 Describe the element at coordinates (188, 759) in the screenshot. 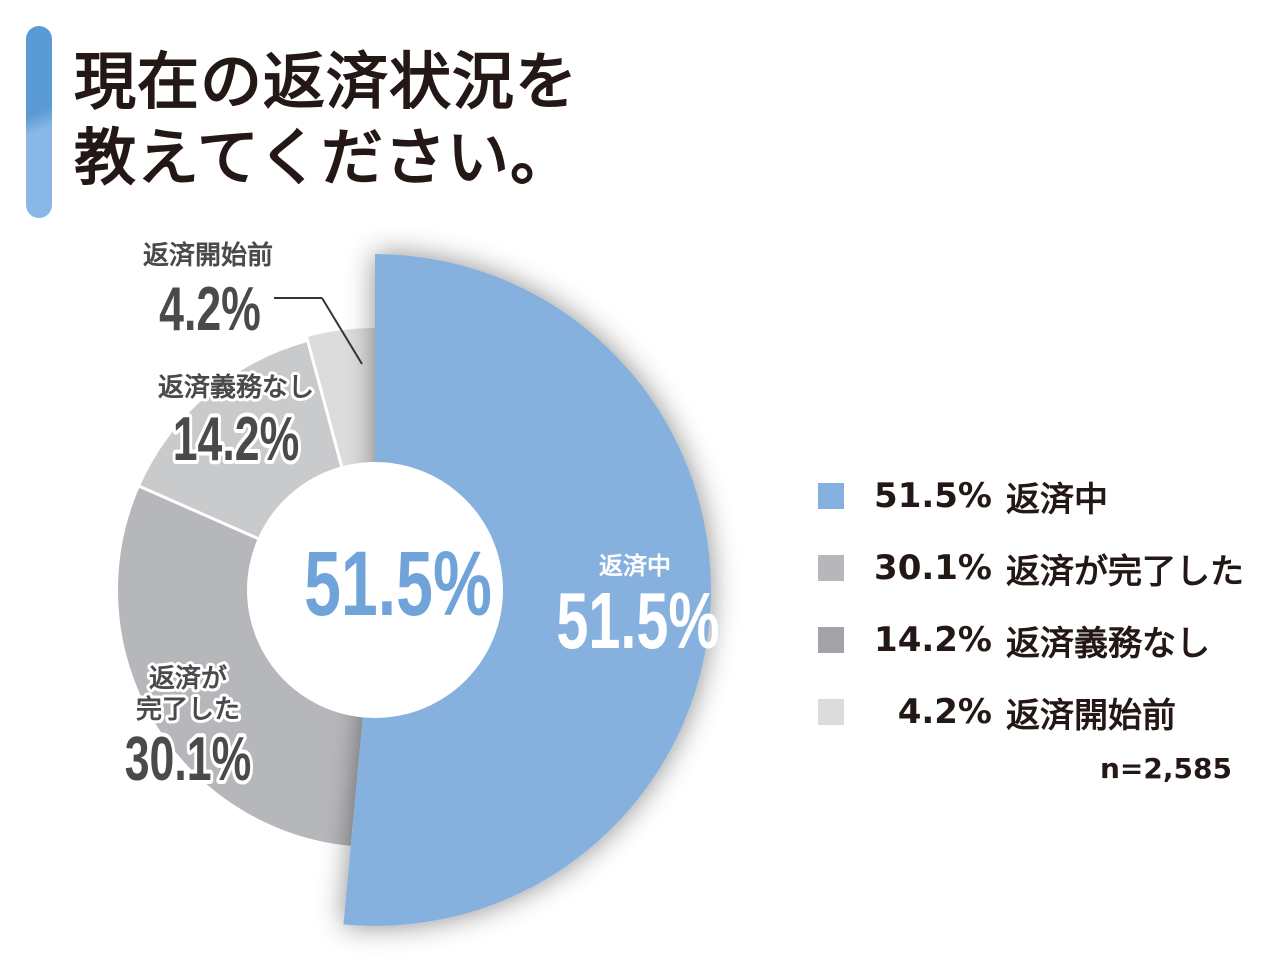

I see `data-label-completed: 30.1%` at that location.